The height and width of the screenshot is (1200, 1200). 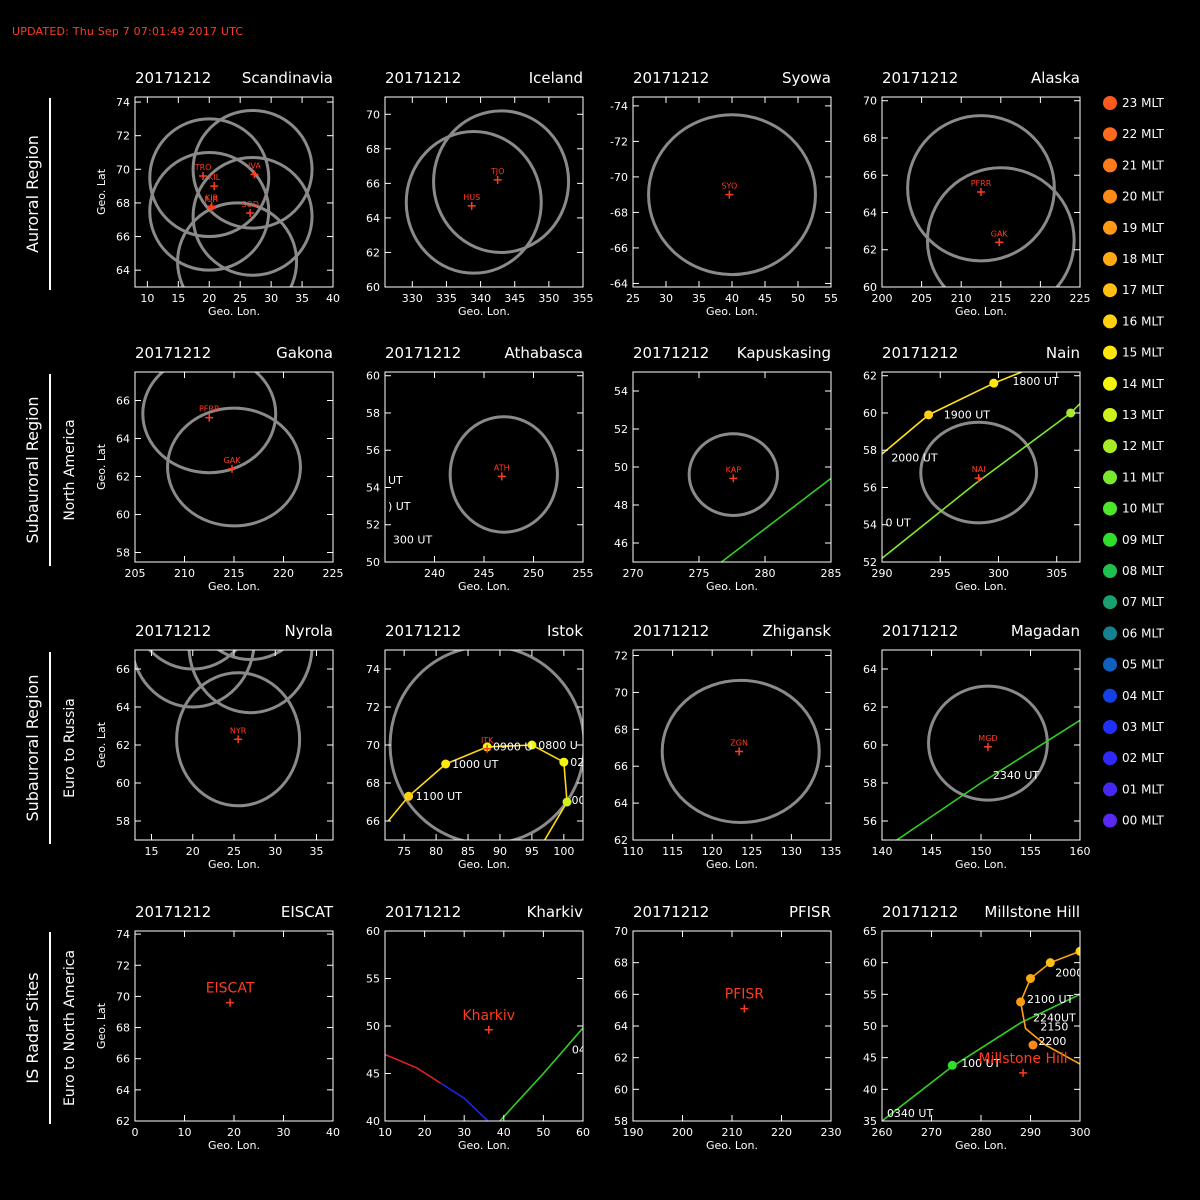 What do you see at coordinates (412, 298) in the screenshot?
I see `x-tick-label: 330` at bounding box center [412, 298].